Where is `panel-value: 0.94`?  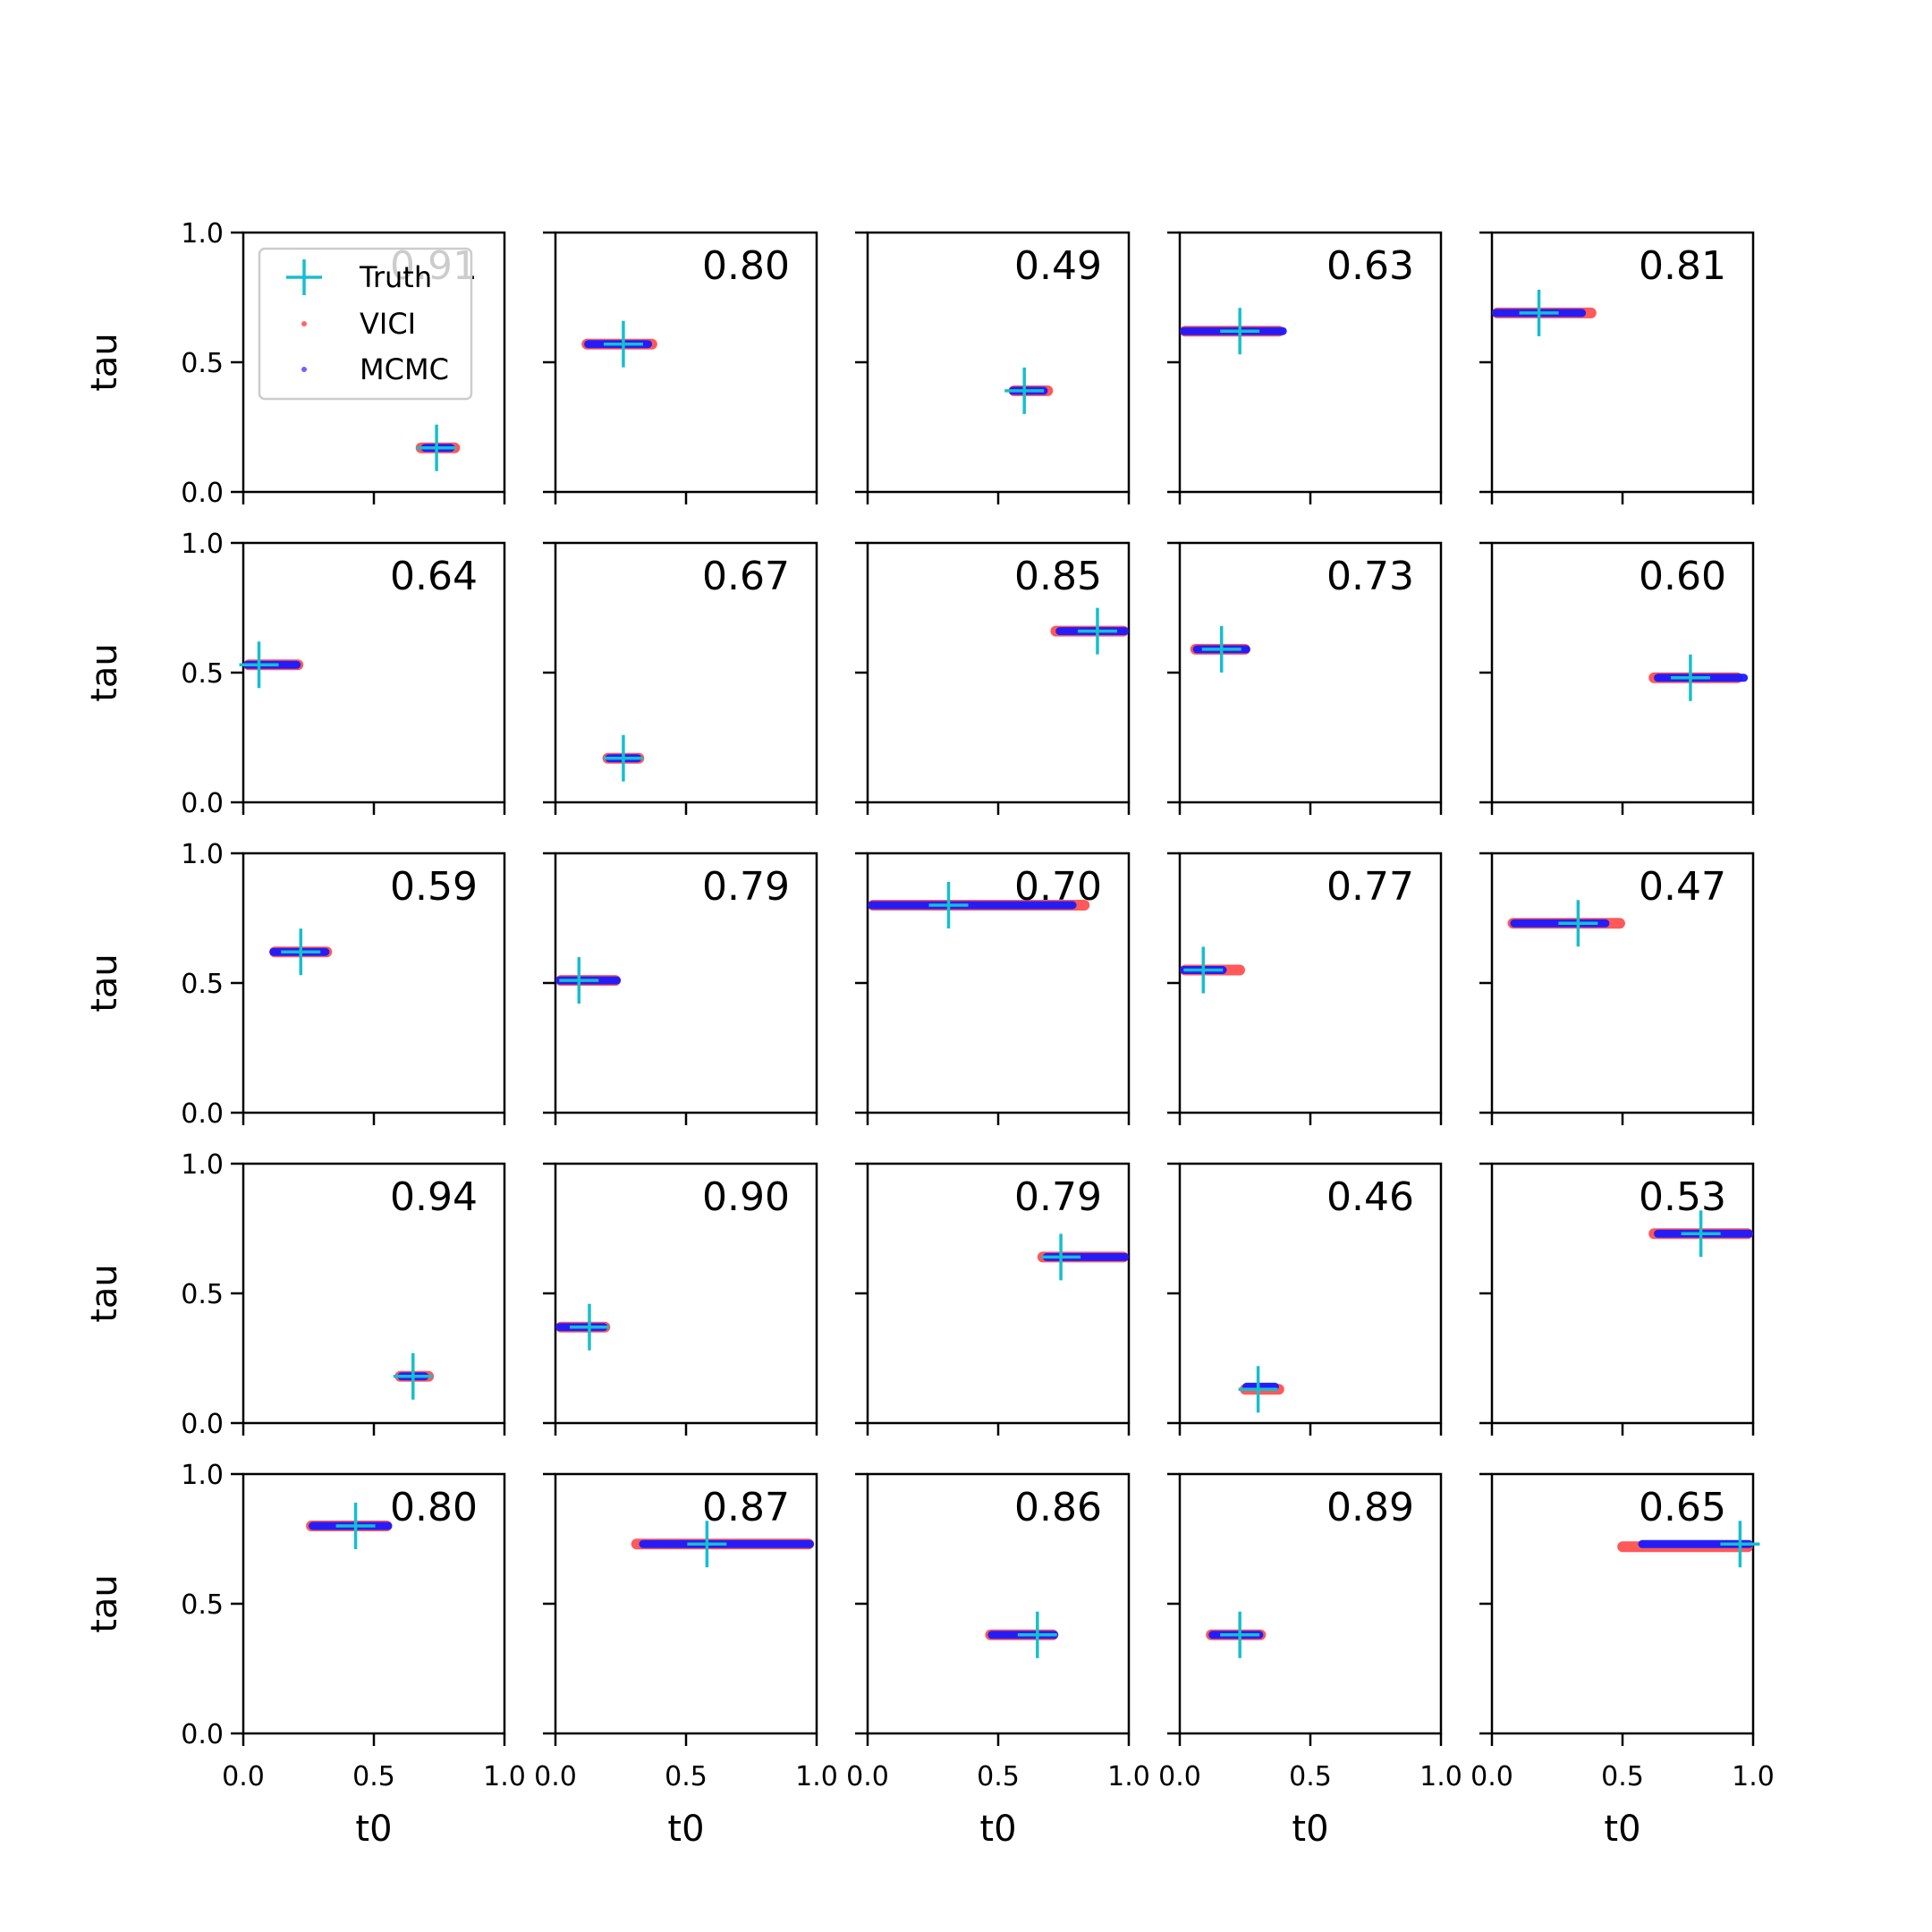
panel-value: 0.94 is located at coordinates (434, 1197).